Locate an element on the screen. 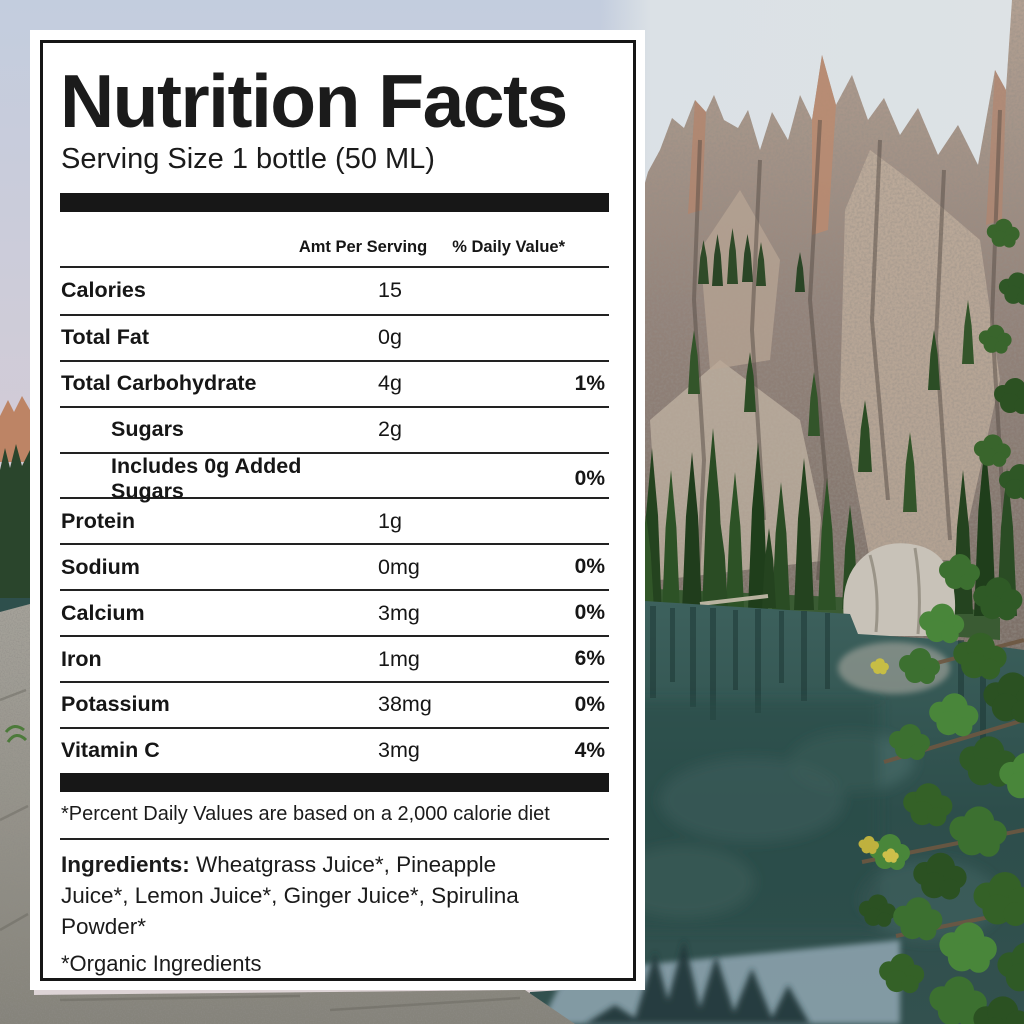  nutrient-row-total-fat: Total Fat 0g is located at coordinates (334, 336).